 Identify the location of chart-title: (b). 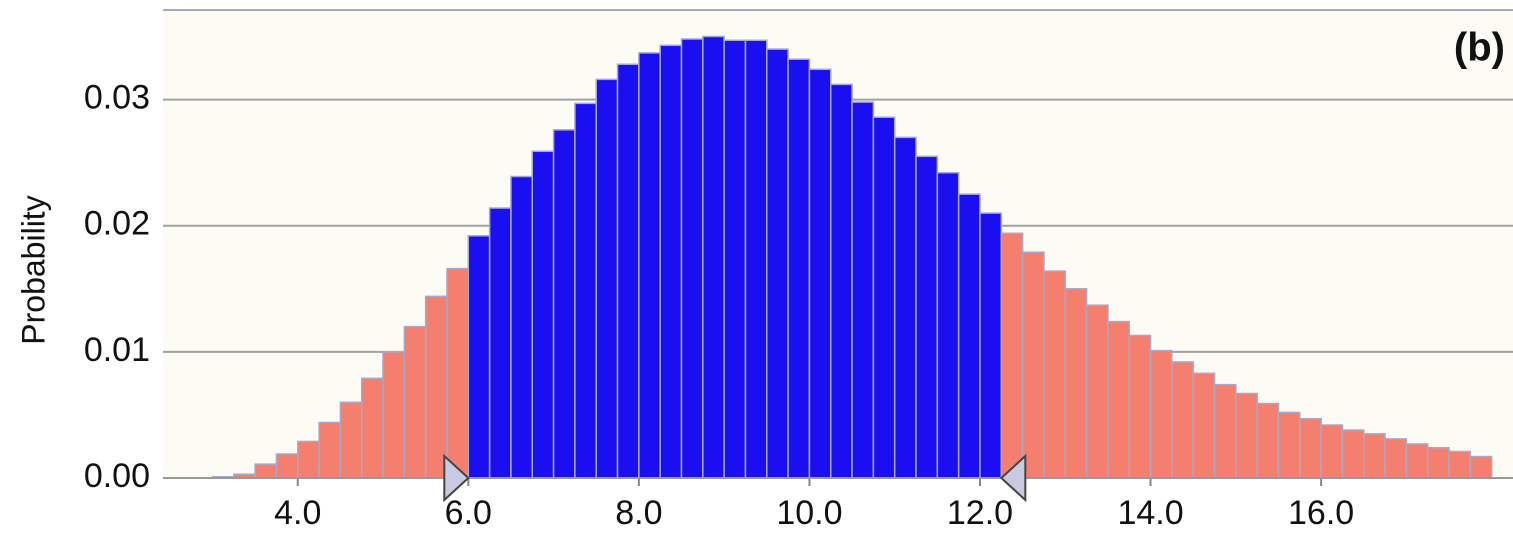
(1479, 48).